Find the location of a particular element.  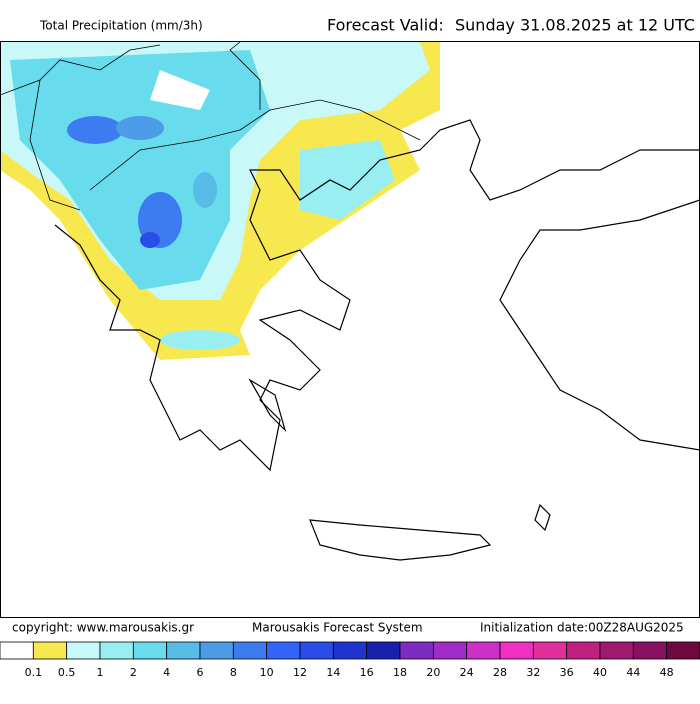

legend-label: 2 is located at coordinates (133, 672).